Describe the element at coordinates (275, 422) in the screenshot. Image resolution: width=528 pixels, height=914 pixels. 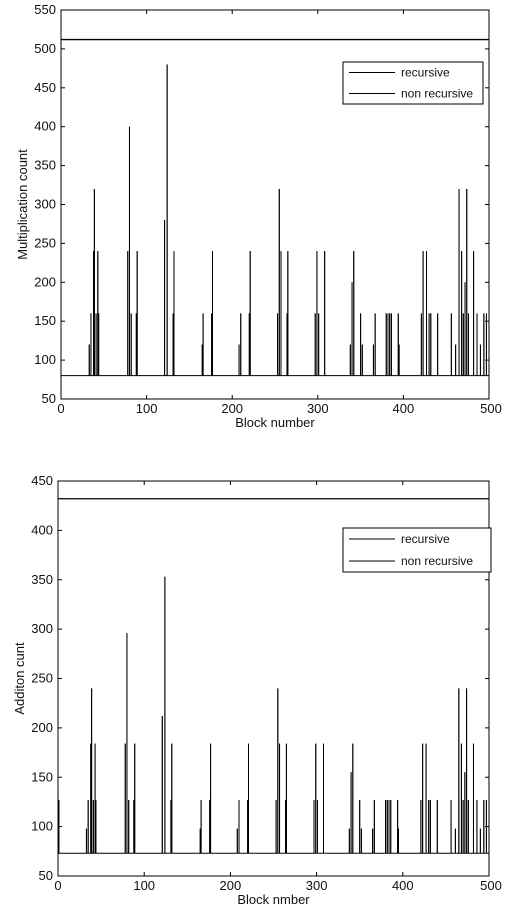
I see `x-axis-label: Block number` at that location.